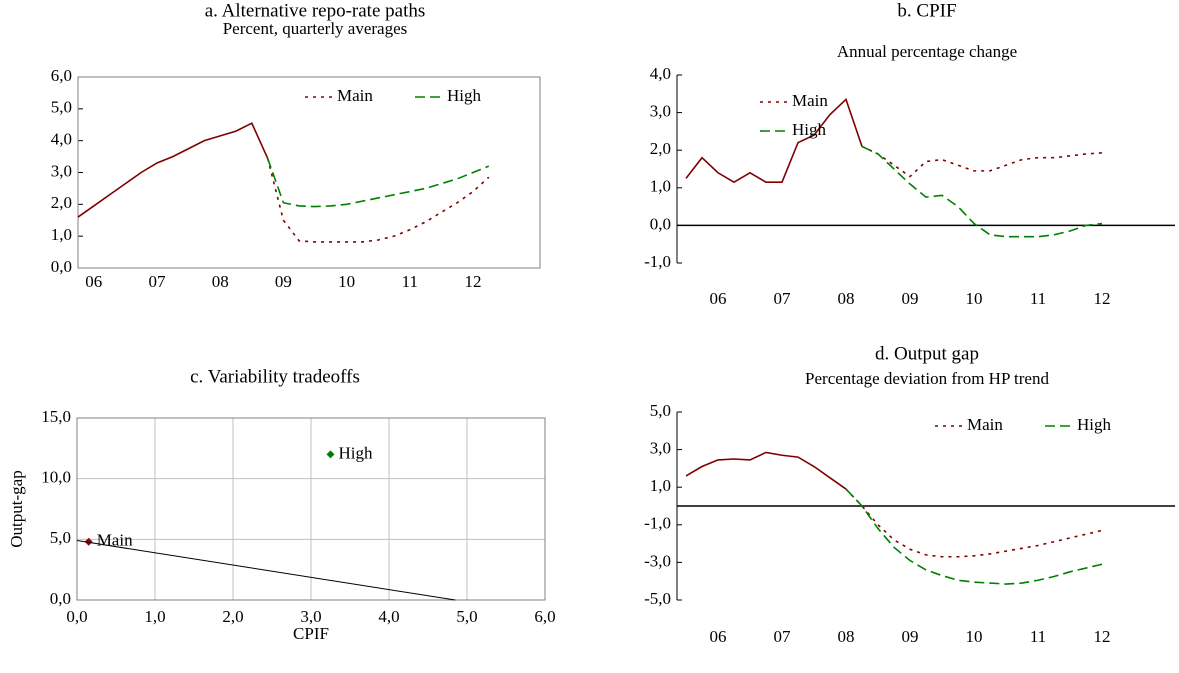  What do you see at coordinates (657, 598) in the screenshot?
I see `y-tick-label: -5,0` at bounding box center [657, 598].